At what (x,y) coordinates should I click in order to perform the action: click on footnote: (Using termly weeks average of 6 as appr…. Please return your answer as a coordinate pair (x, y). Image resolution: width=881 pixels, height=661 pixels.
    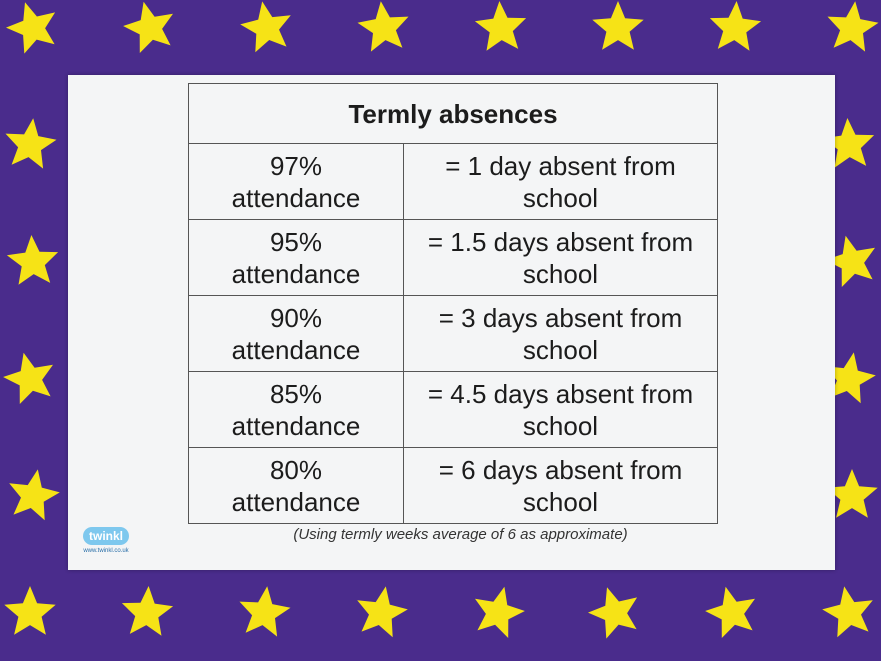
    Looking at the image, I should click on (460, 534).